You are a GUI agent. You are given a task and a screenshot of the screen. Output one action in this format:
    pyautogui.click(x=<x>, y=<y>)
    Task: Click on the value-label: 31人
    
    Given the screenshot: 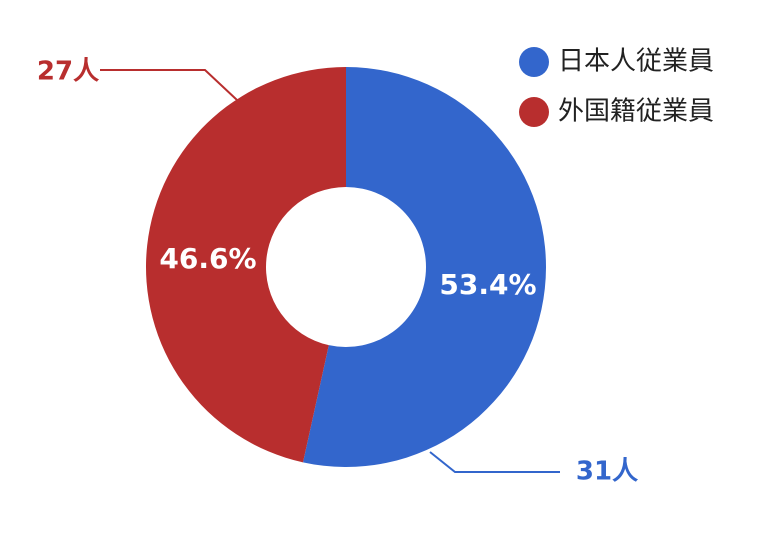 What is the action you would take?
    pyautogui.click(x=607, y=472)
    